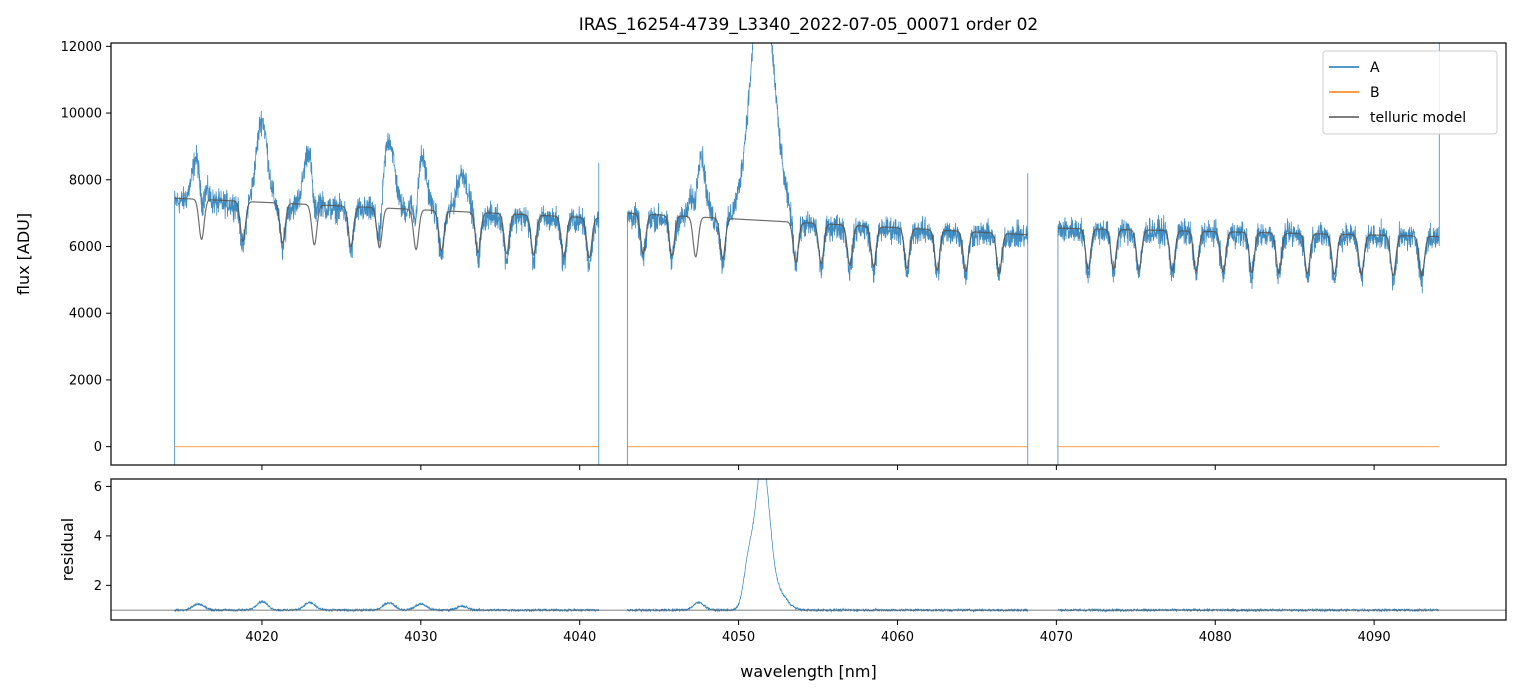 The height and width of the screenshot is (696, 1520). Describe the element at coordinates (818, 467) in the screenshot. I see `flux-x-ticks` at that location.